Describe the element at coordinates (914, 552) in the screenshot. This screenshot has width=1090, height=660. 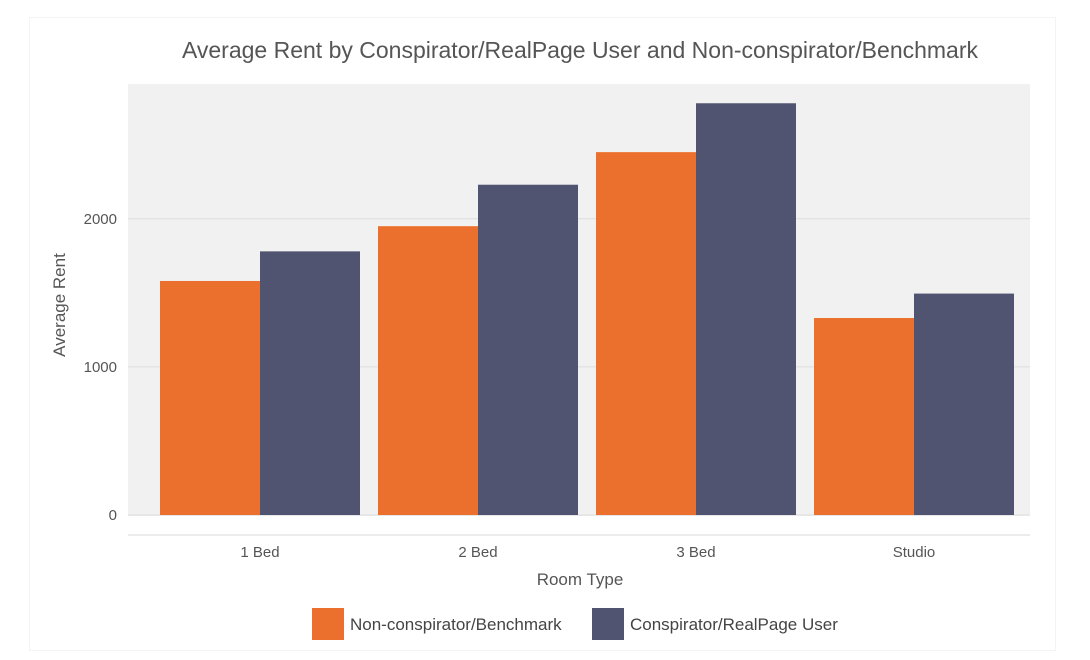
I see `x-tick-label: Studio` at that location.